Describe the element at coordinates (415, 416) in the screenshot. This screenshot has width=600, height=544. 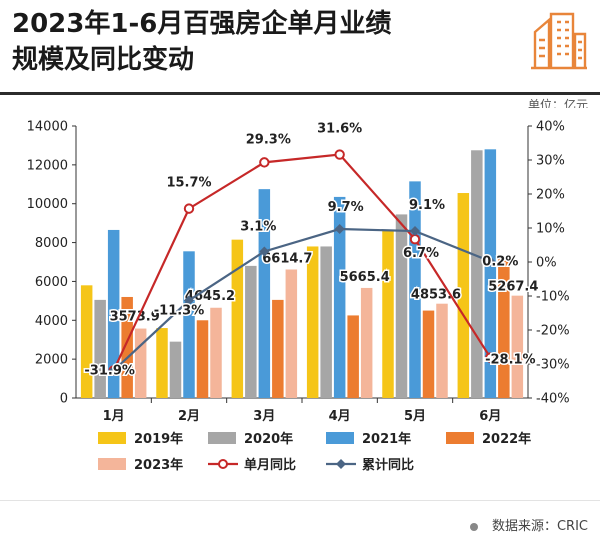
I see `x-tick-label: 5月` at that location.